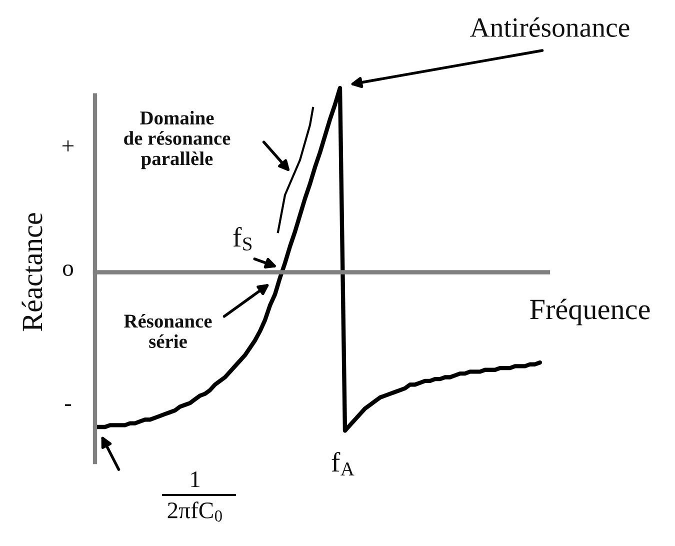  Describe the element at coordinates (168, 331) in the screenshot. I see `annotation: Résonance série` at that location.